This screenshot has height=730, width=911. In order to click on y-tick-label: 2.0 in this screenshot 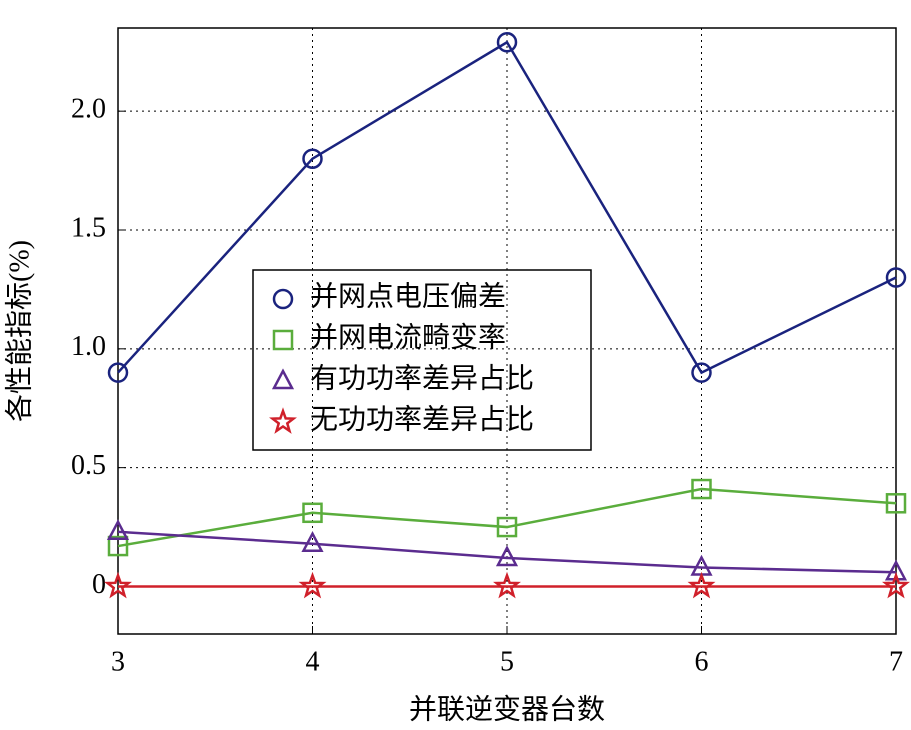, I will do `click(88, 109)`.